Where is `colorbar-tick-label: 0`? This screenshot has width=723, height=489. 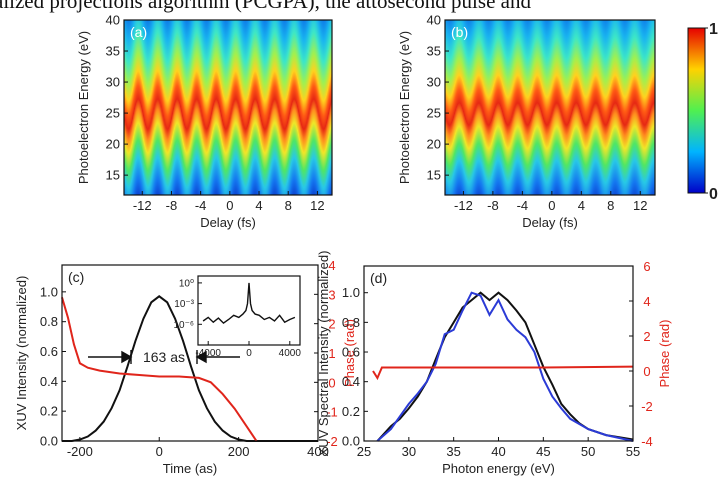
colorbar-tick-label: 0 is located at coordinates (713, 194).